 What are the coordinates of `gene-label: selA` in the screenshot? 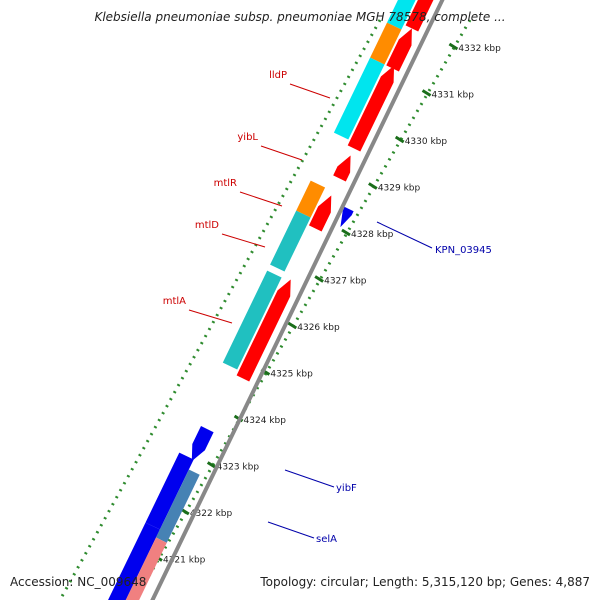 It's located at (326, 539).